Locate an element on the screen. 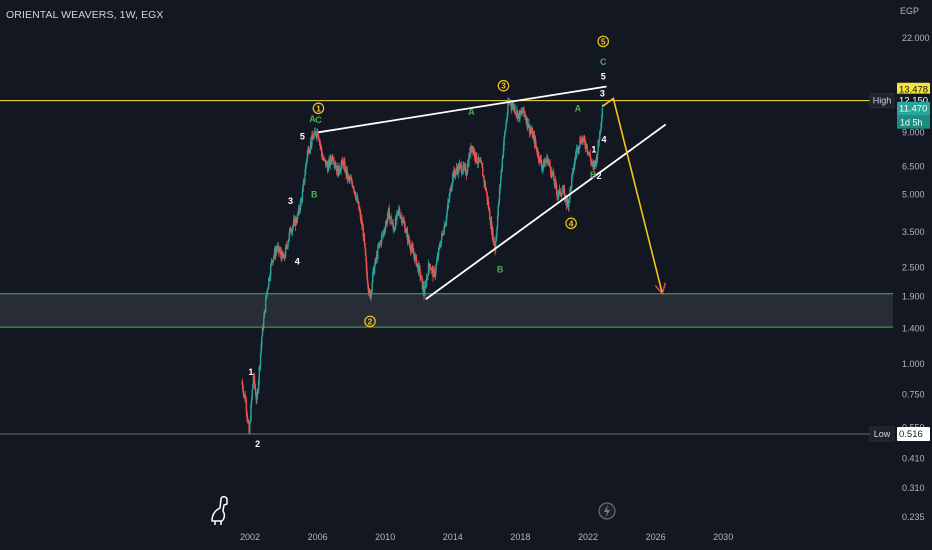  lightning-icon is located at coordinates (607, 511).